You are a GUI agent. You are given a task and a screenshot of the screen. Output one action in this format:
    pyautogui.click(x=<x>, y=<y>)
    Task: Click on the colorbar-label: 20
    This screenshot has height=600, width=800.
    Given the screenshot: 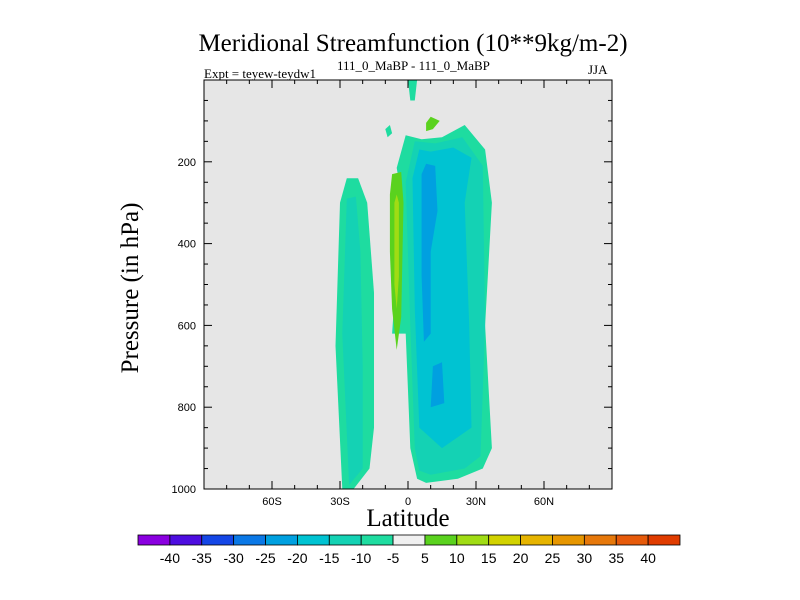 What is the action you would take?
    pyautogui.click(x=521, y=558)
    